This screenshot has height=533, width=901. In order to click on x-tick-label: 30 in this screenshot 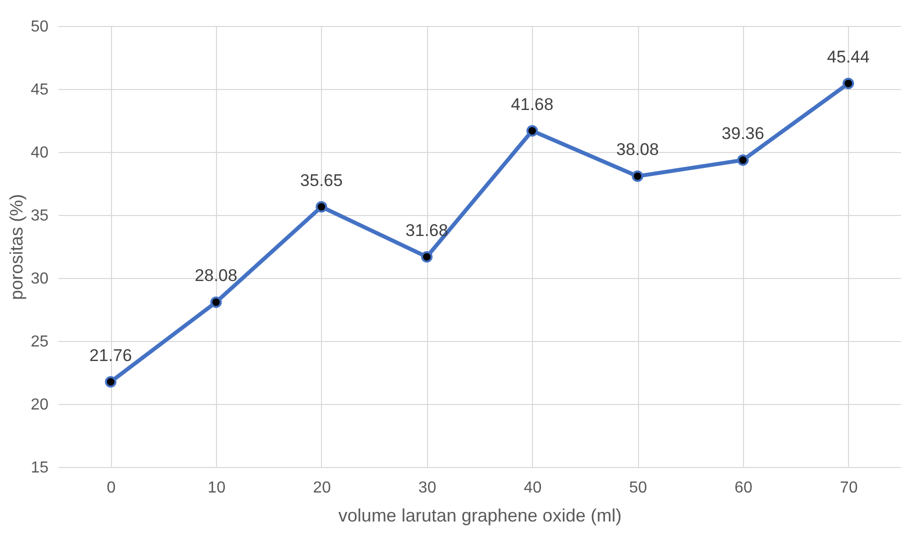, I will do `click(427, 488)`.